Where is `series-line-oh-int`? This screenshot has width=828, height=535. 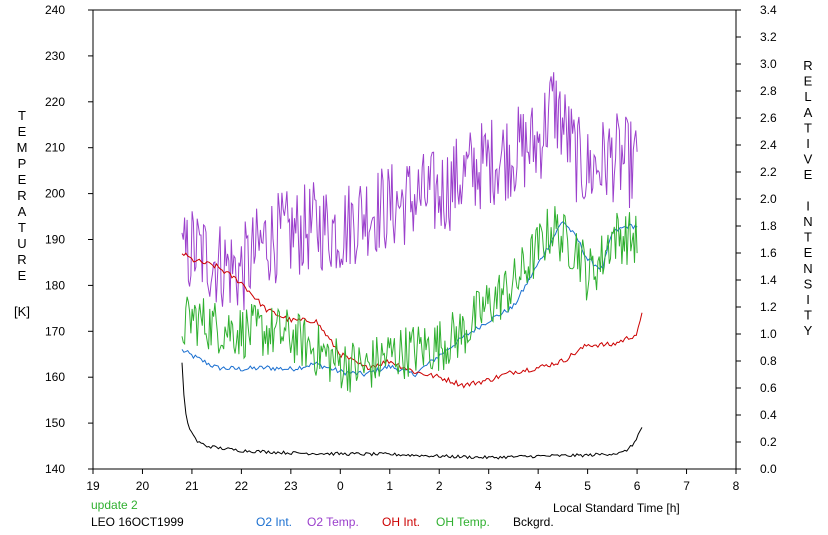
series-line-oh-int is located at coordinates (412, 320).